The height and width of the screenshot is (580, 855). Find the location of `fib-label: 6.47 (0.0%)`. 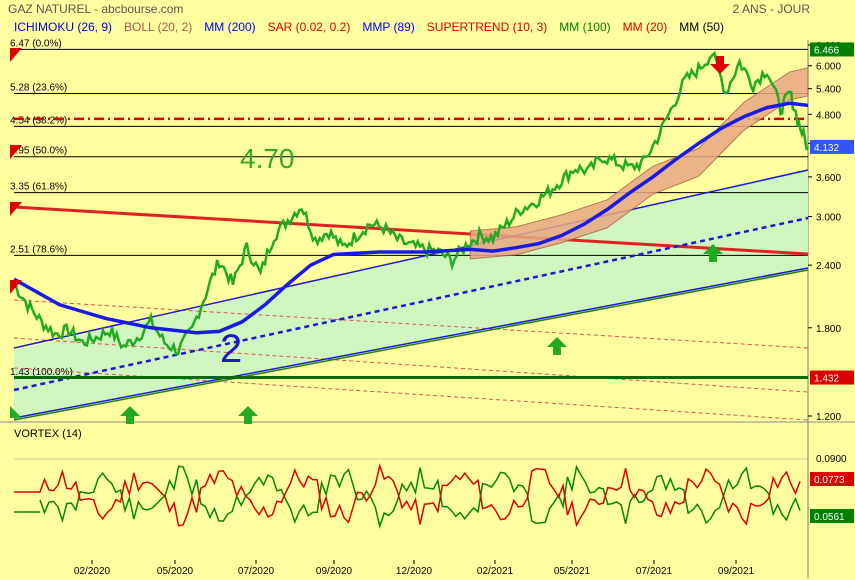

fib-label: 6.47 (0.0%) is located at coordinates (36, 43).